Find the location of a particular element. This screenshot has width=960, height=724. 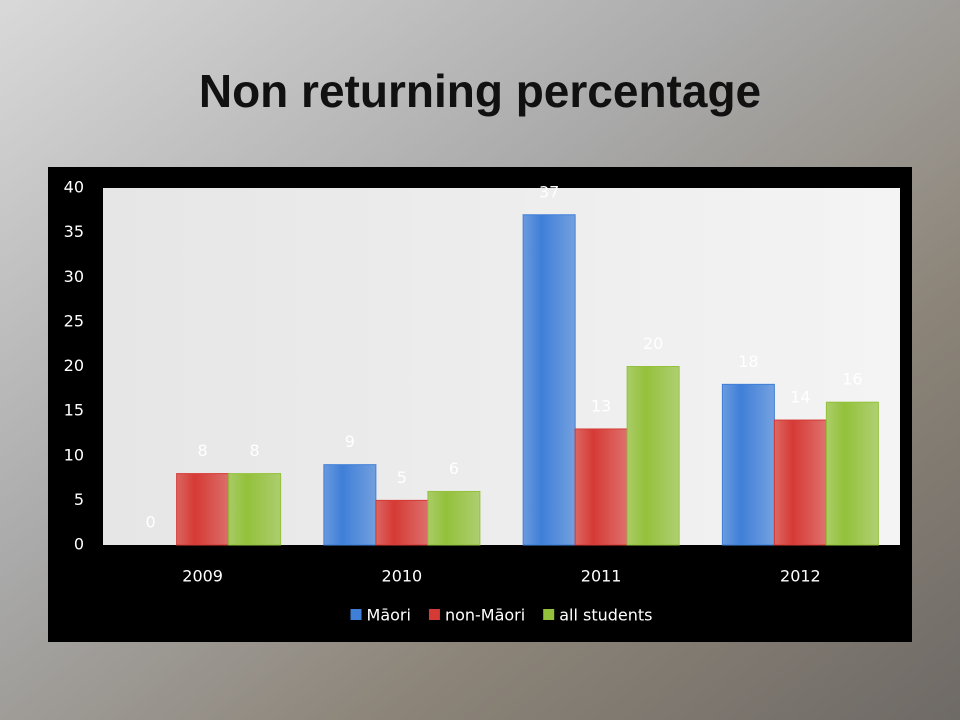

legend-label: all students is located at coordinates (605, 615).